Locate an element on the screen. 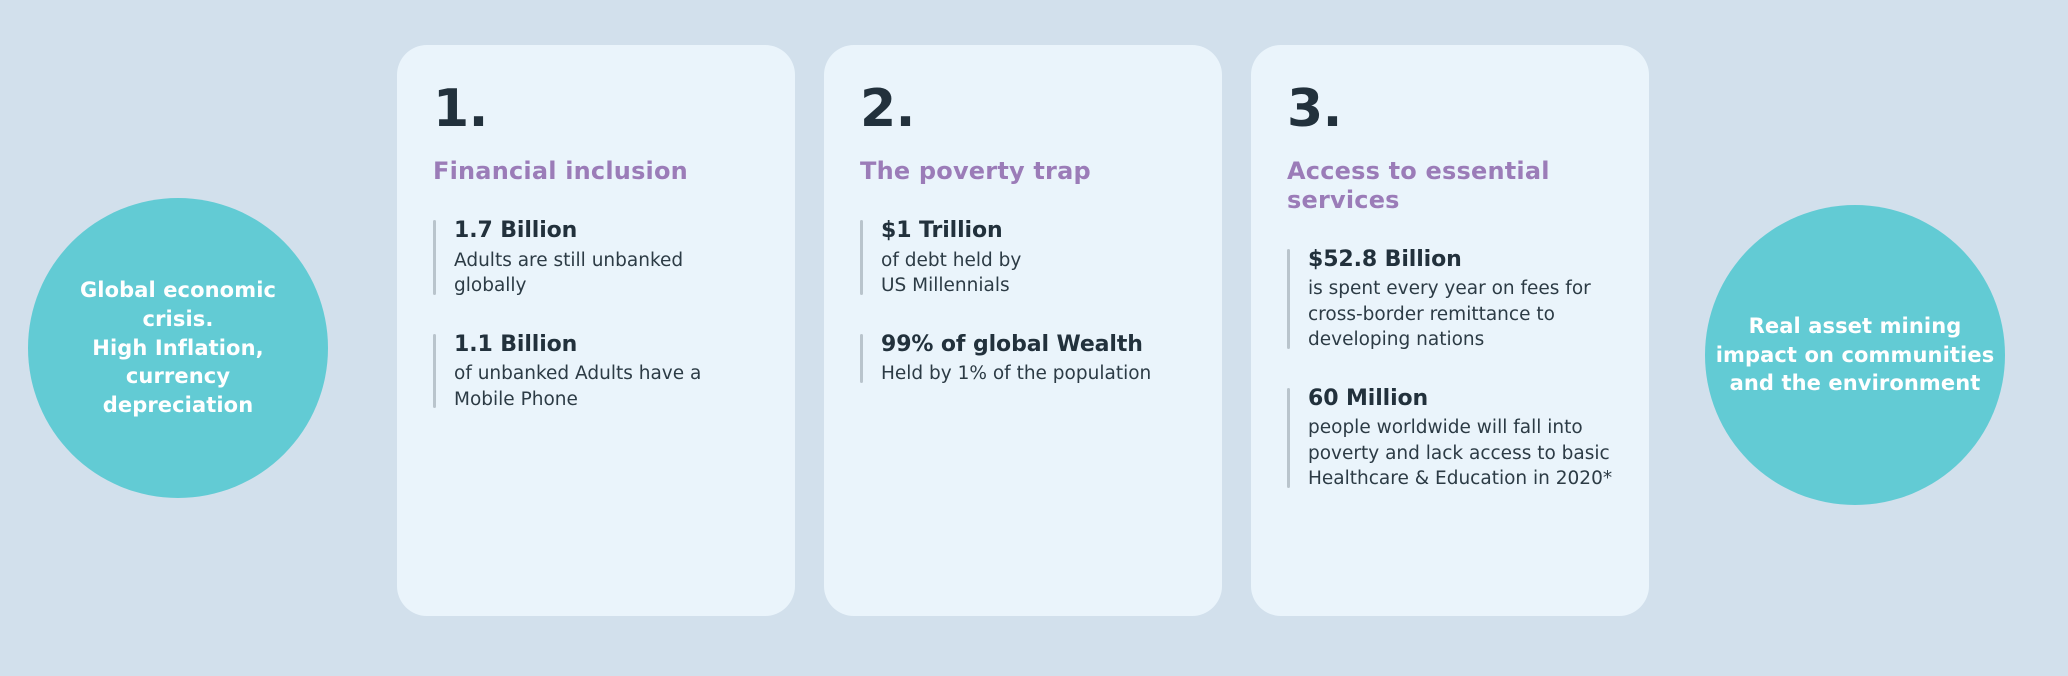  stat-description: Adults are still unbanked globally is located at coordinates (569, 273).